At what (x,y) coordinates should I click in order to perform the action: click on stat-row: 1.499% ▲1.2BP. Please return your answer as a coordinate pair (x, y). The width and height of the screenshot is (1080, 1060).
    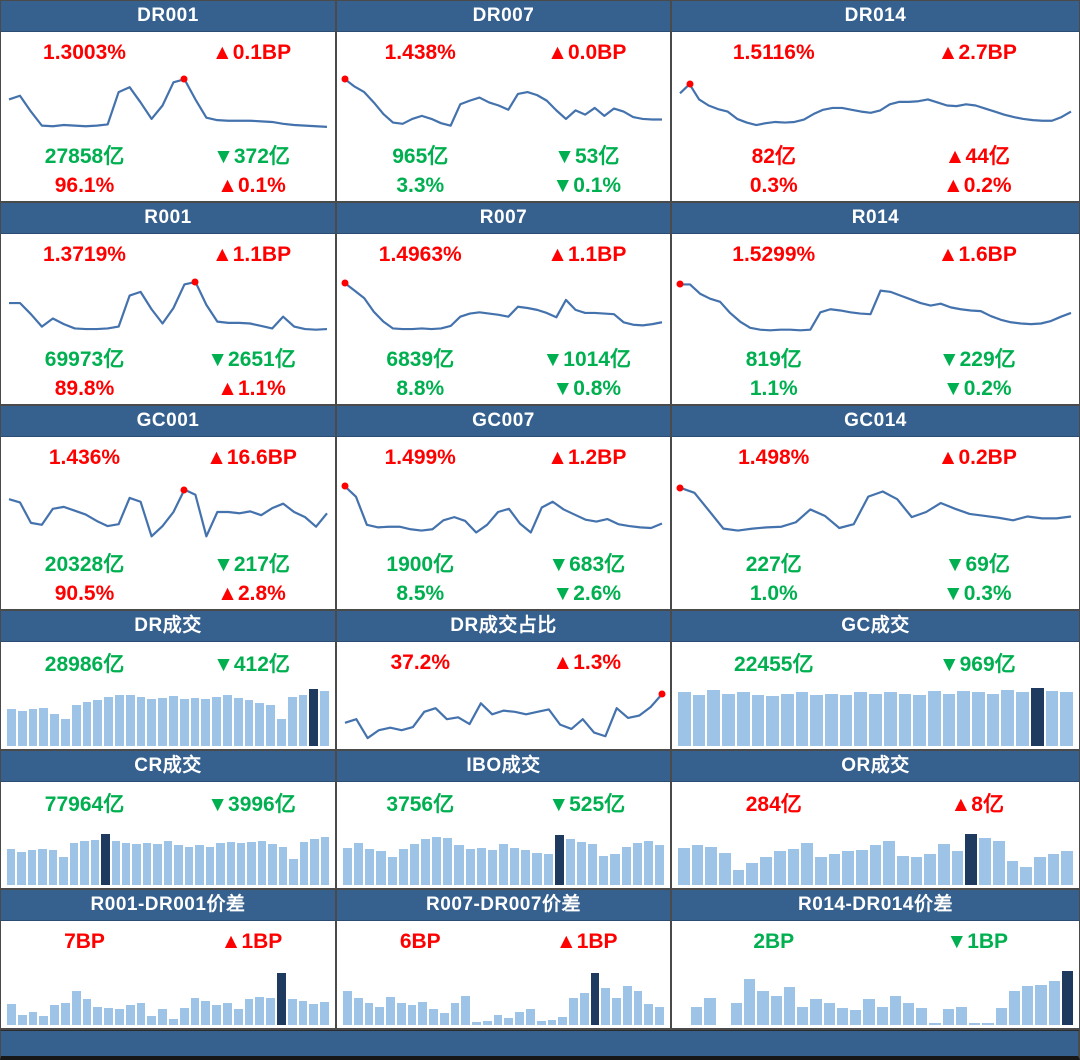
    Looking at the image, I should click on (503, 457).